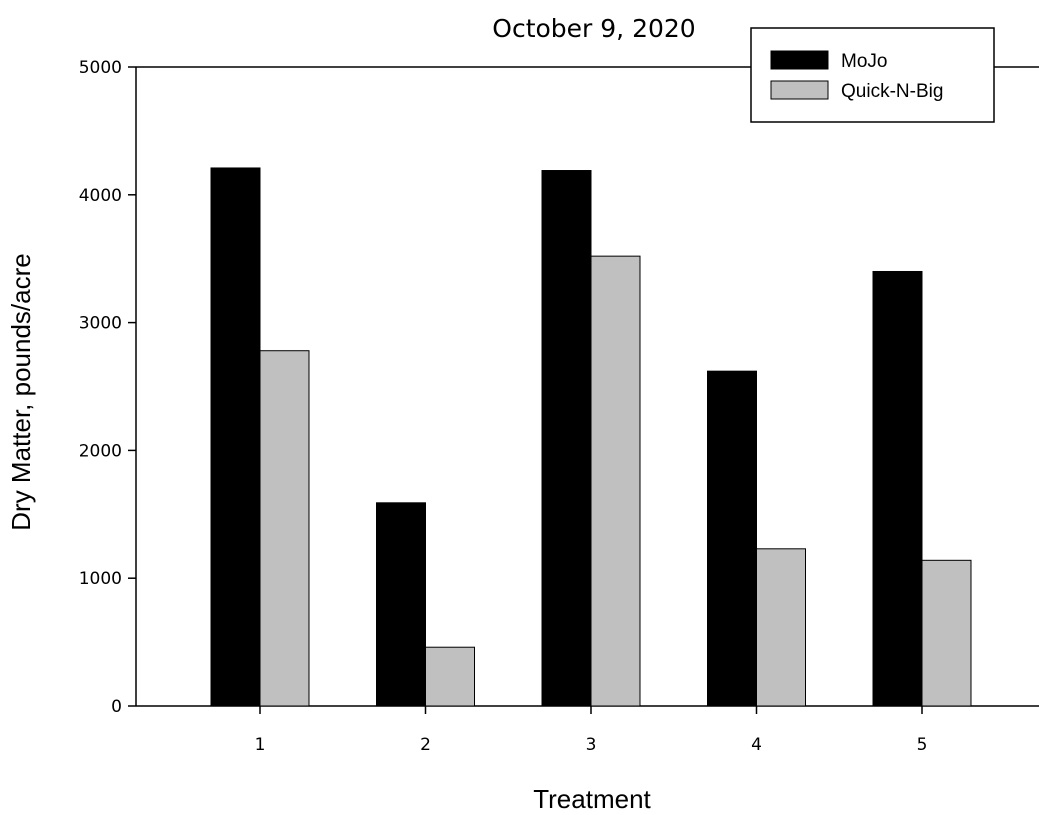  What do you see at coordinates (21, 391) in the screenshot?
I see `y-axis-label: Dry Matter, pounds/acre` at bounding box center [21, 391].